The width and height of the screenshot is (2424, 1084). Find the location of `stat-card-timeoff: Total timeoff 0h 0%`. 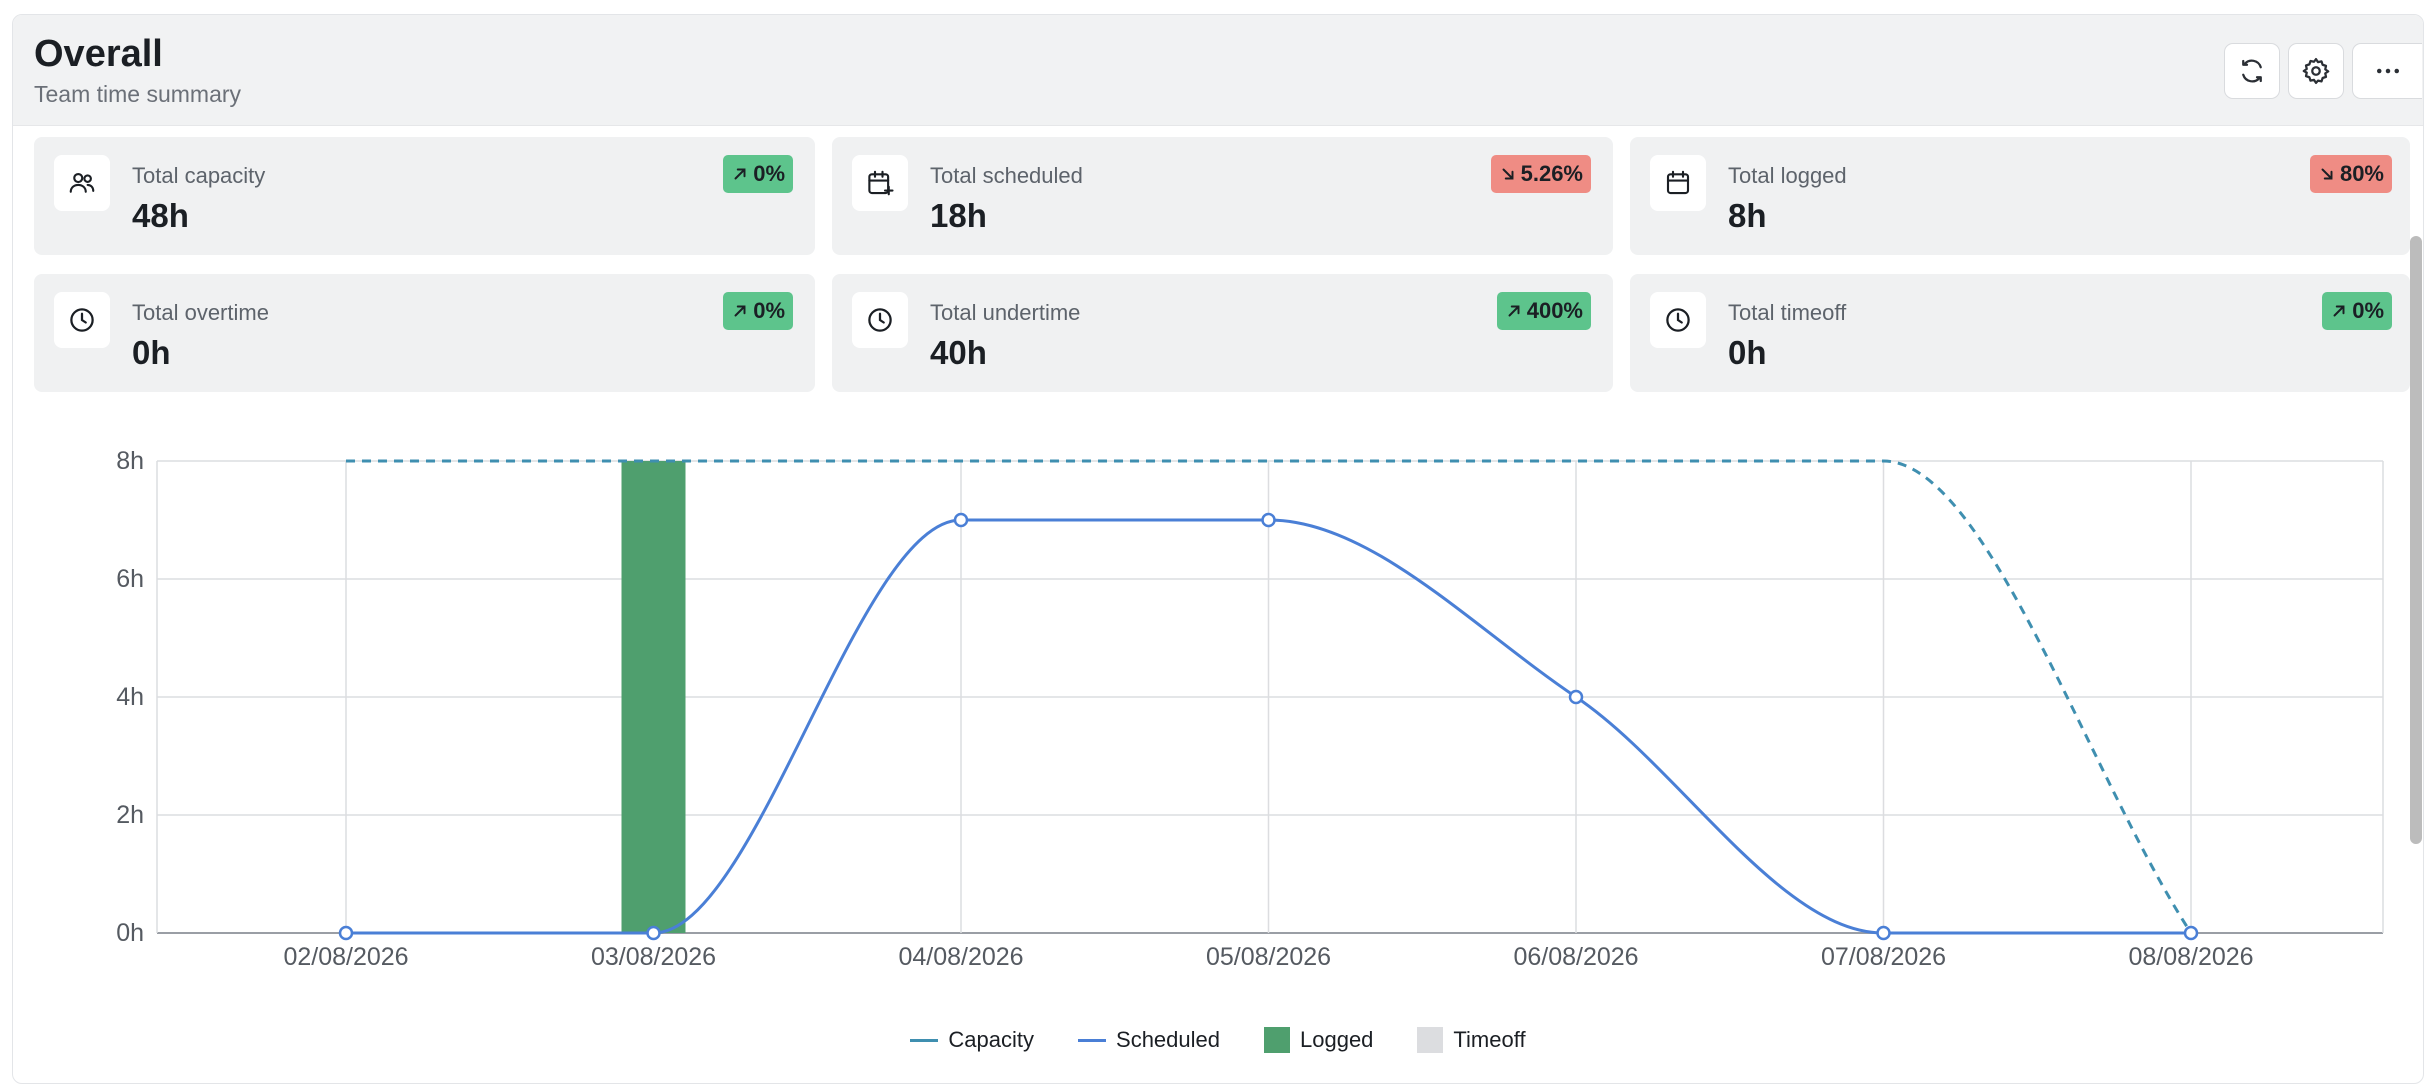

stat-card-timeoff: Total timeoff 0h 0% is located at coordinates (2020, 333).